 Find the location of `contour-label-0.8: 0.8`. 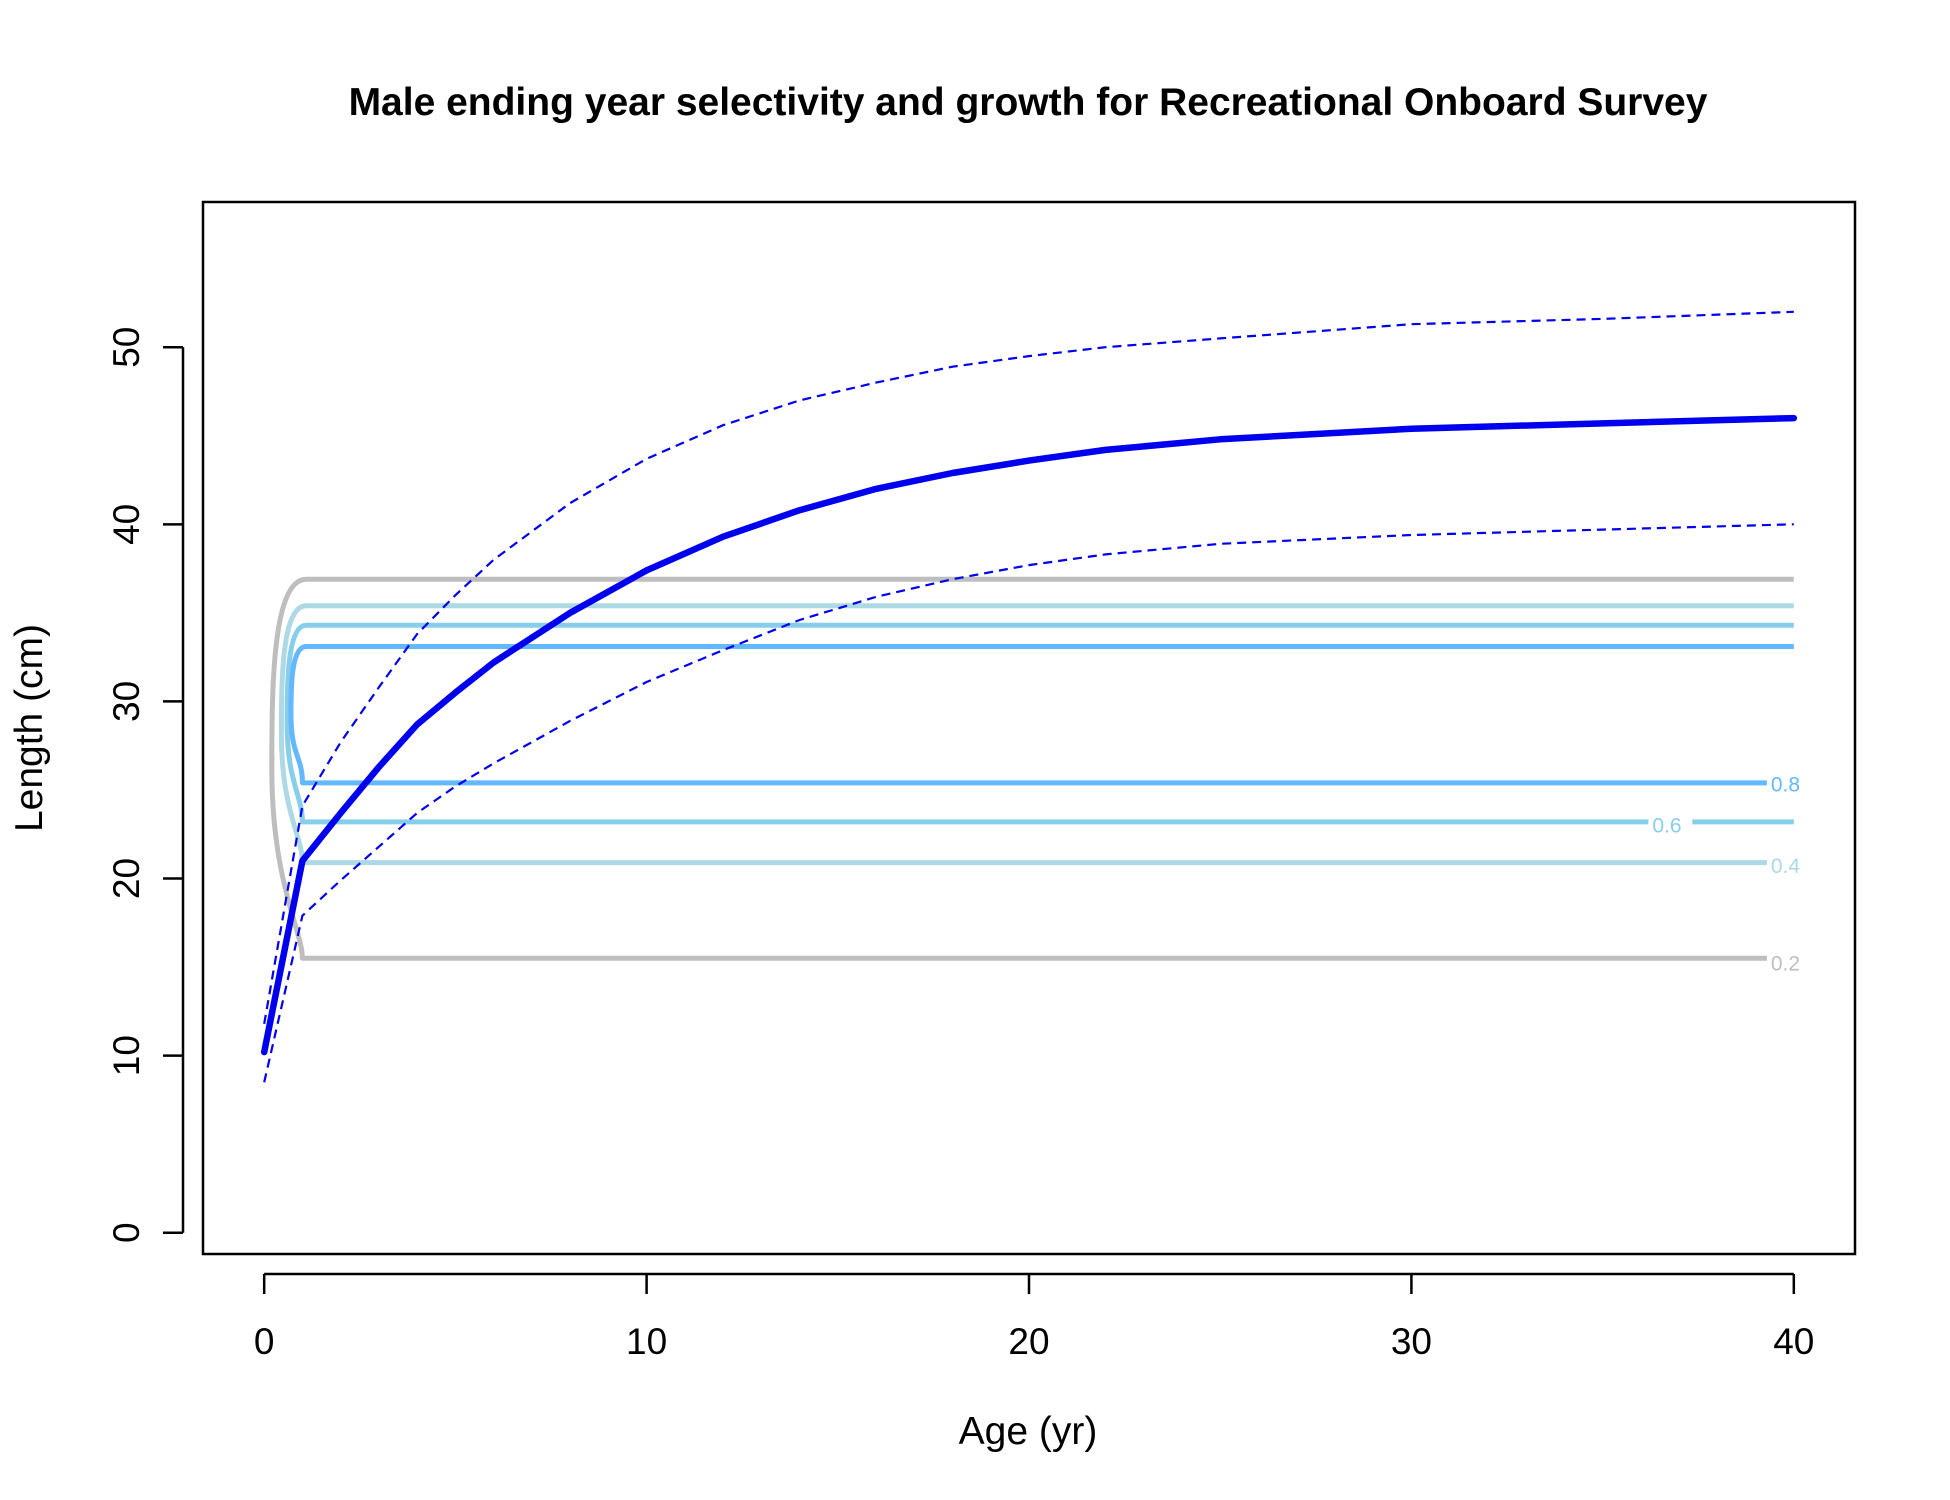

contour-label-0.8: 0.8 is located at coordinates (1785, 785).